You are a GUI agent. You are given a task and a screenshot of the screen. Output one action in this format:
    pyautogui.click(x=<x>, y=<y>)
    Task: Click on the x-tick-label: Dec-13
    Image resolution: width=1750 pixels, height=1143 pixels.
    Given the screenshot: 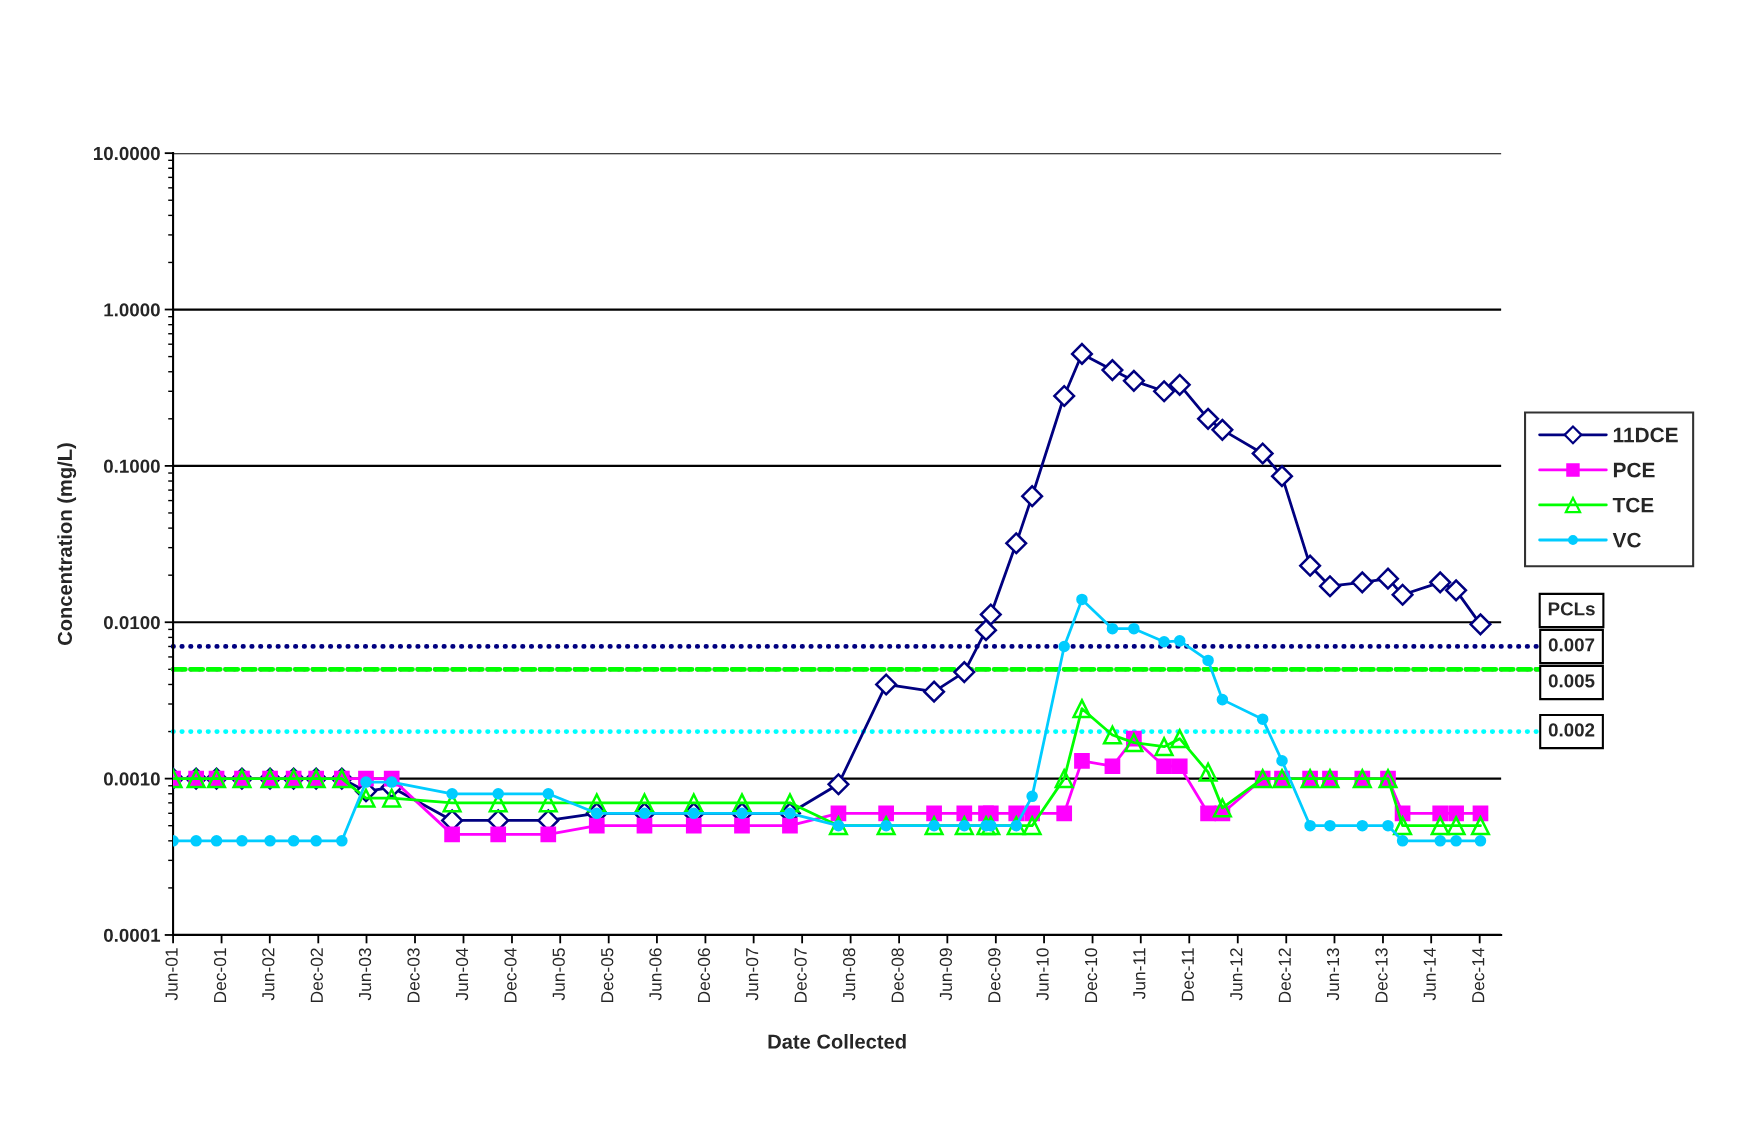 What is the action you would take?
    pyautogui.click(x=1381, y=975)
    